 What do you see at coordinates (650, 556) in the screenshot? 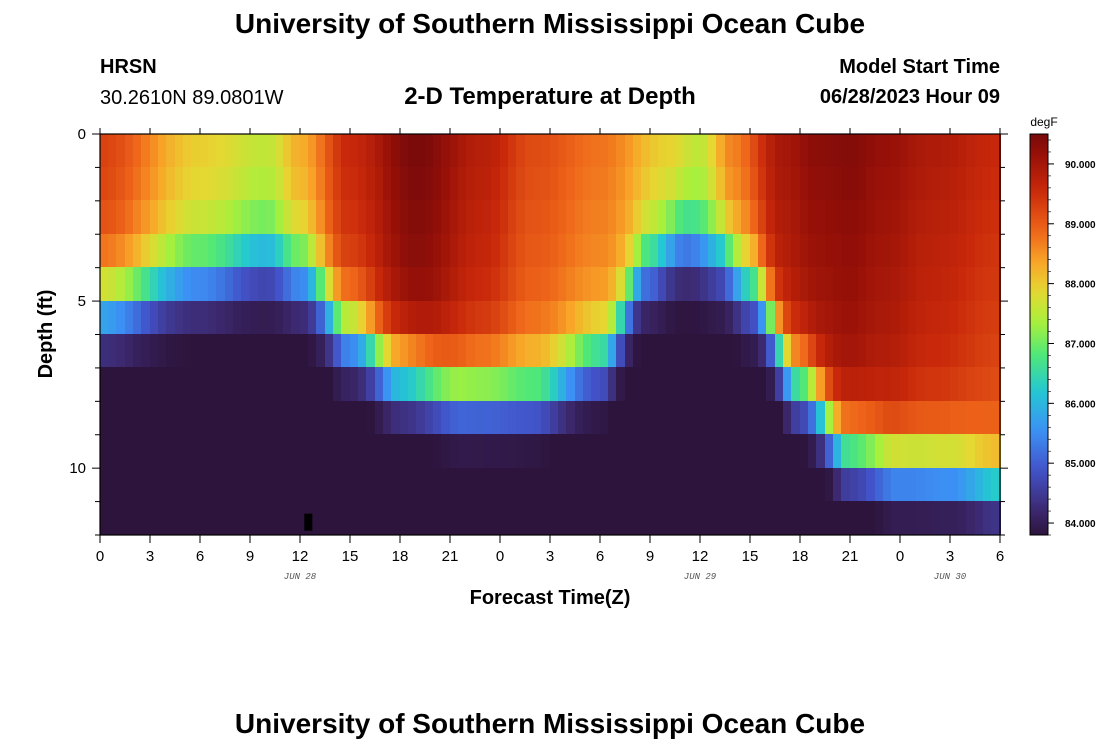
I see `x-tick-label: 9` at bounding box center [650, 556].